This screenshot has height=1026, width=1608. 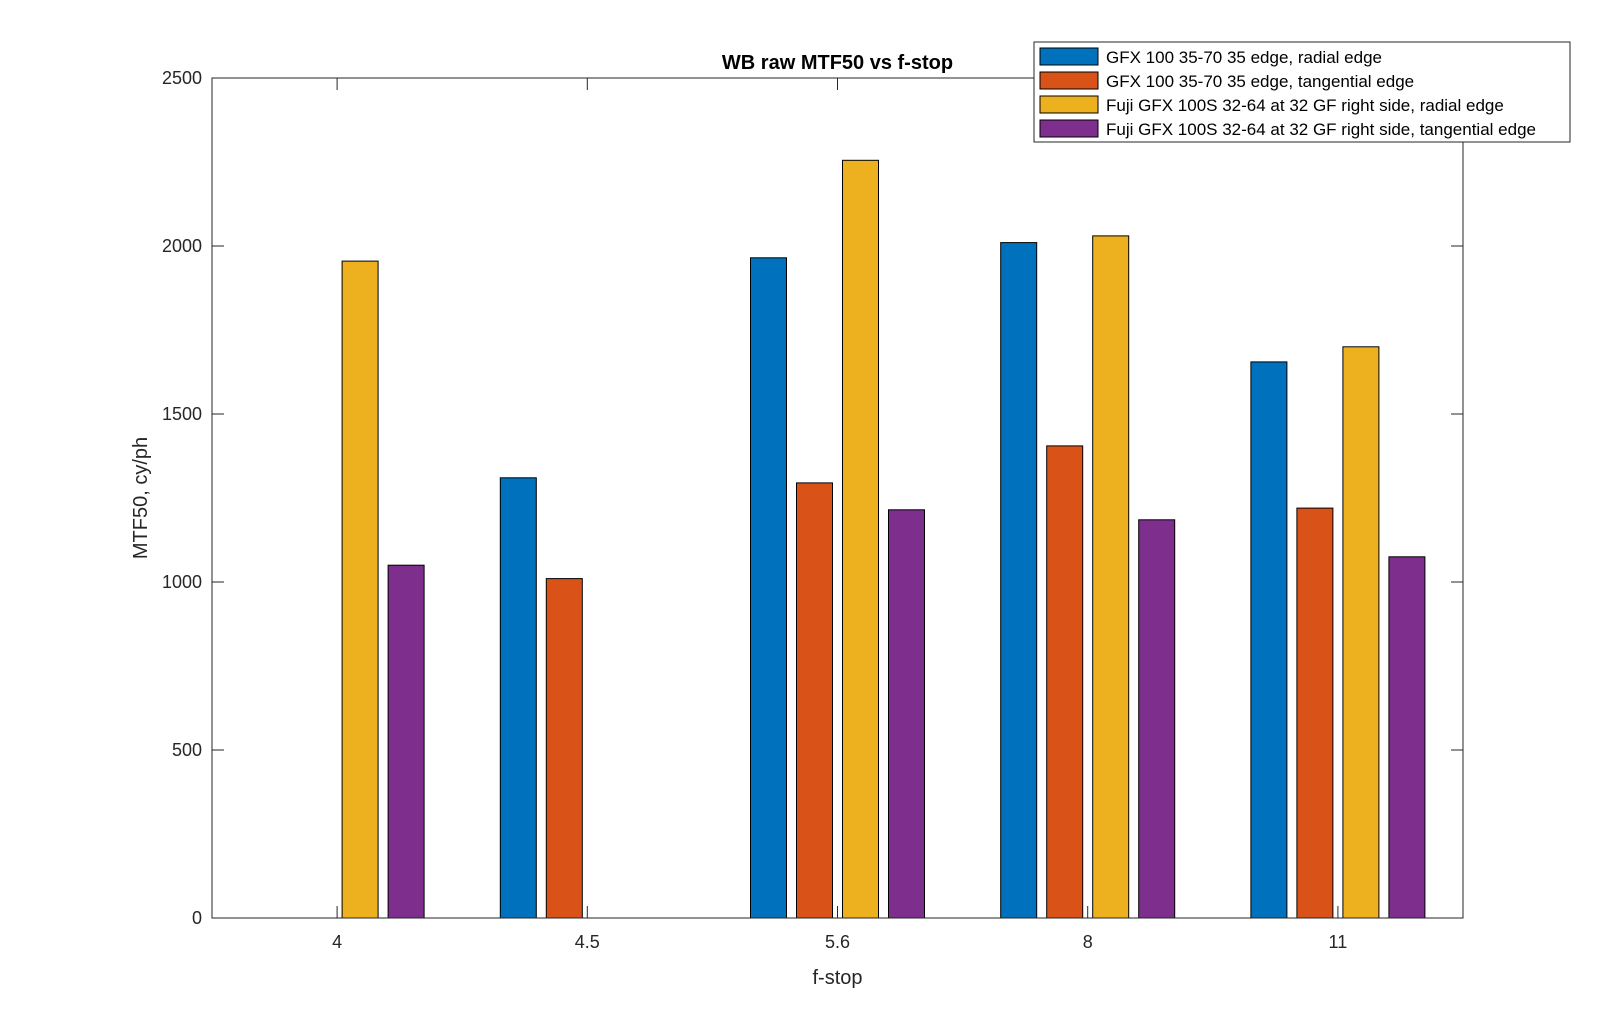 I want to click on bar-series-2-5.6, so click(x=814, y=700).